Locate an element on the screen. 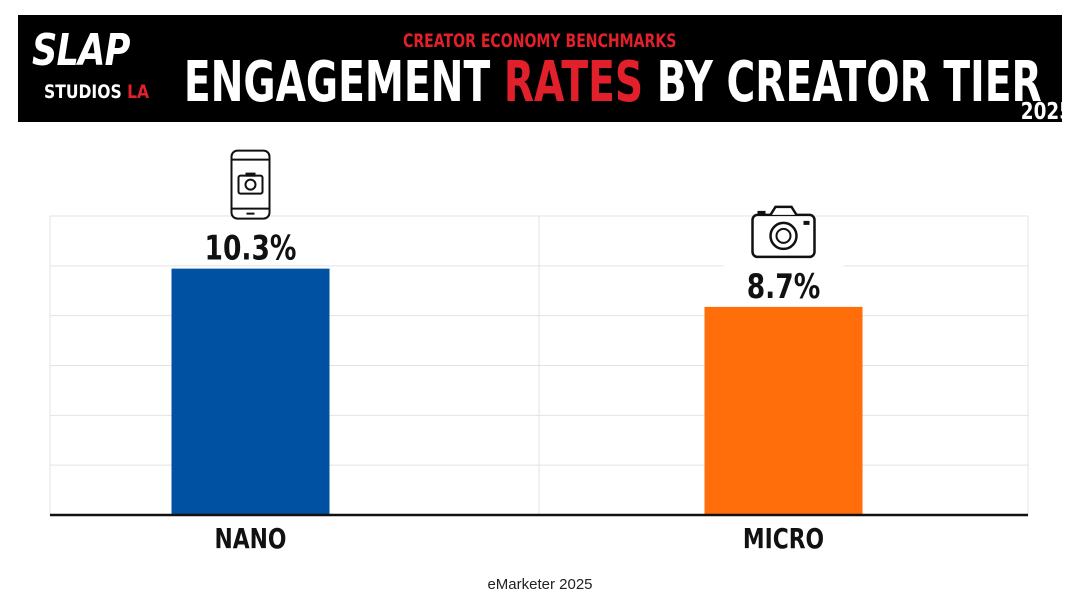  category-label: NANO is located at coordinates (251, 538).